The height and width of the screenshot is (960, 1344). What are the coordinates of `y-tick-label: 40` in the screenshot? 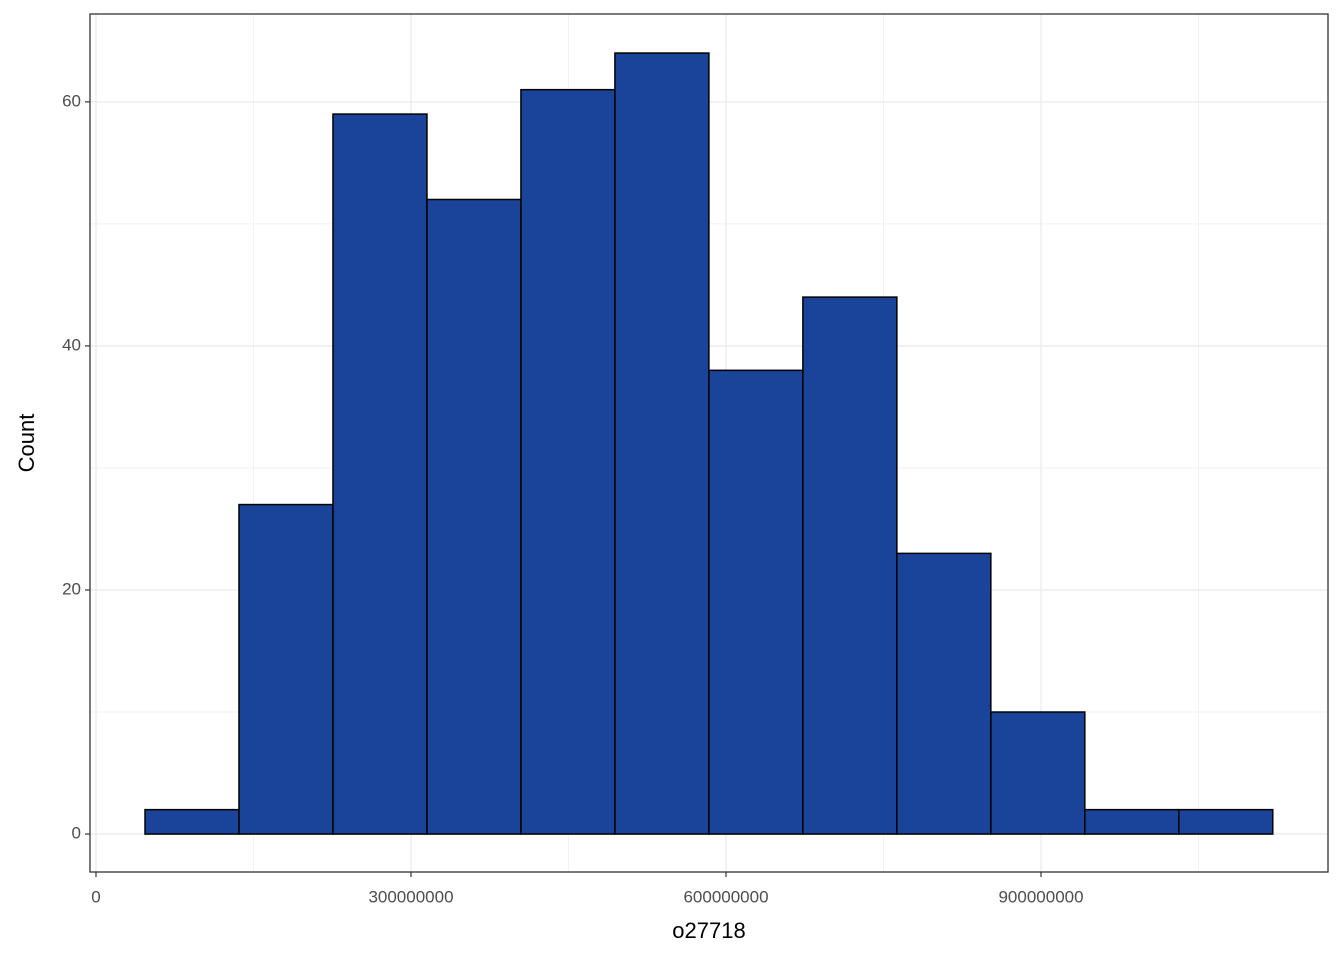 It's located at (71, 344).